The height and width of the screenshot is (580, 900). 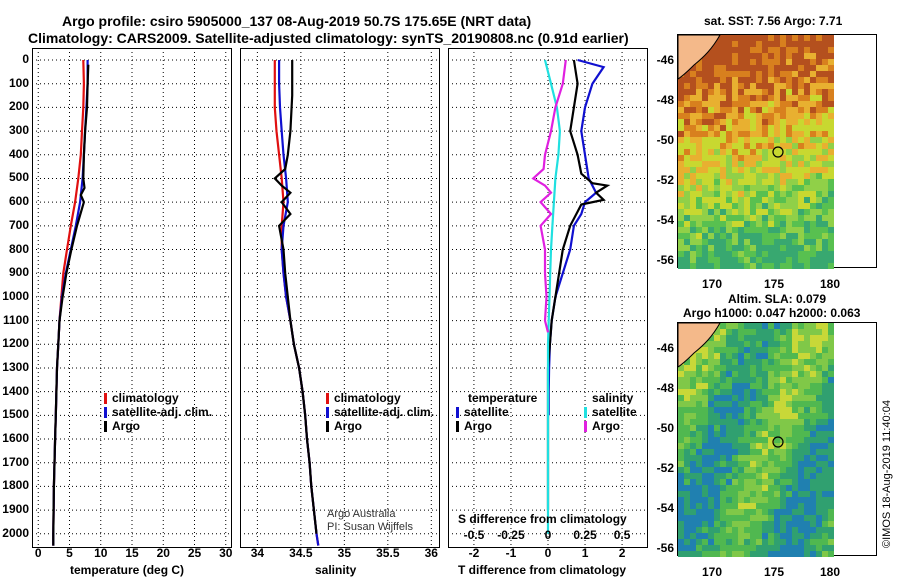 I want to click on depth-tick-label: 1400, so click(x=15, y=390).